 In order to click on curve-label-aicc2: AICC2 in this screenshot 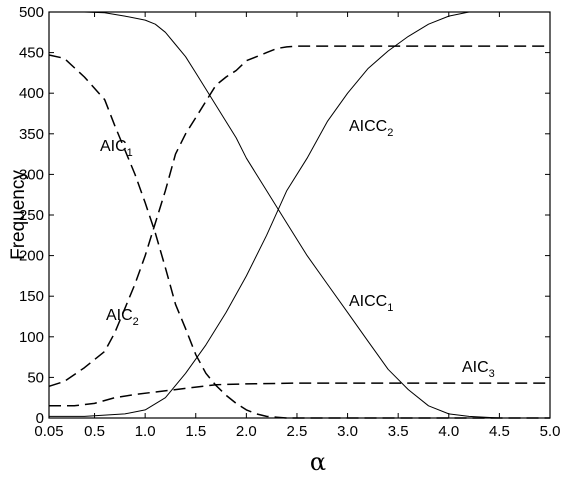, I will do `click(371, 128)`.